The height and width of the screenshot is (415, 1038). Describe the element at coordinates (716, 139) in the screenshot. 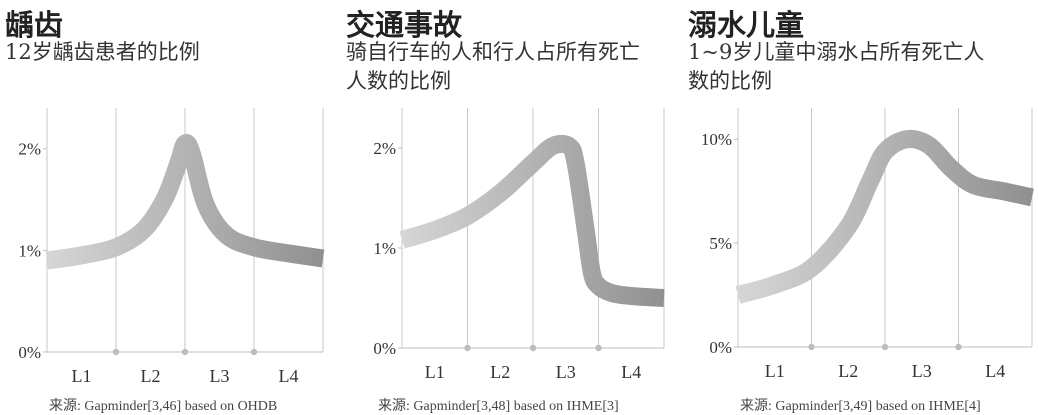

I see `y-tick-label: 10%` at that location.